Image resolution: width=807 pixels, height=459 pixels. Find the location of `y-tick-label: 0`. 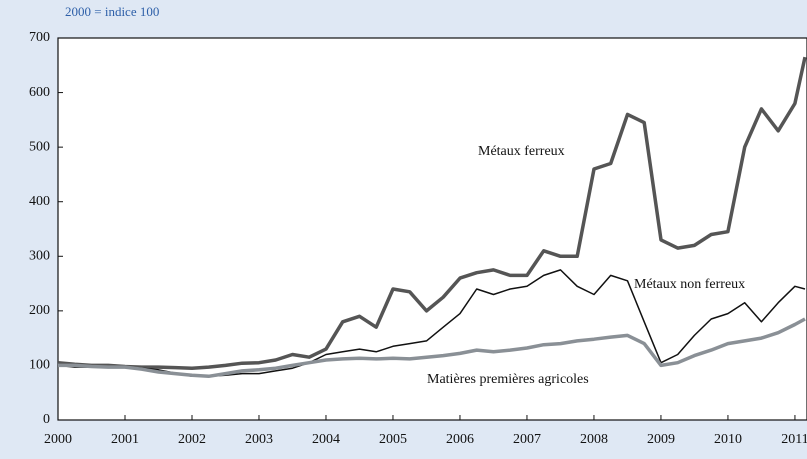

y-tick-label: 0 is located at coordinates (46, 419).